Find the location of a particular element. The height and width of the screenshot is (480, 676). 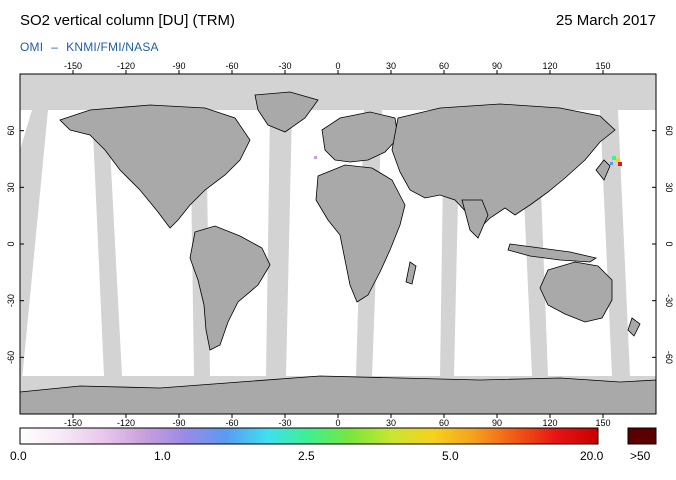

map-title: SO2 vertical column [DU] (TRM) is located at coordinates (128, 20).